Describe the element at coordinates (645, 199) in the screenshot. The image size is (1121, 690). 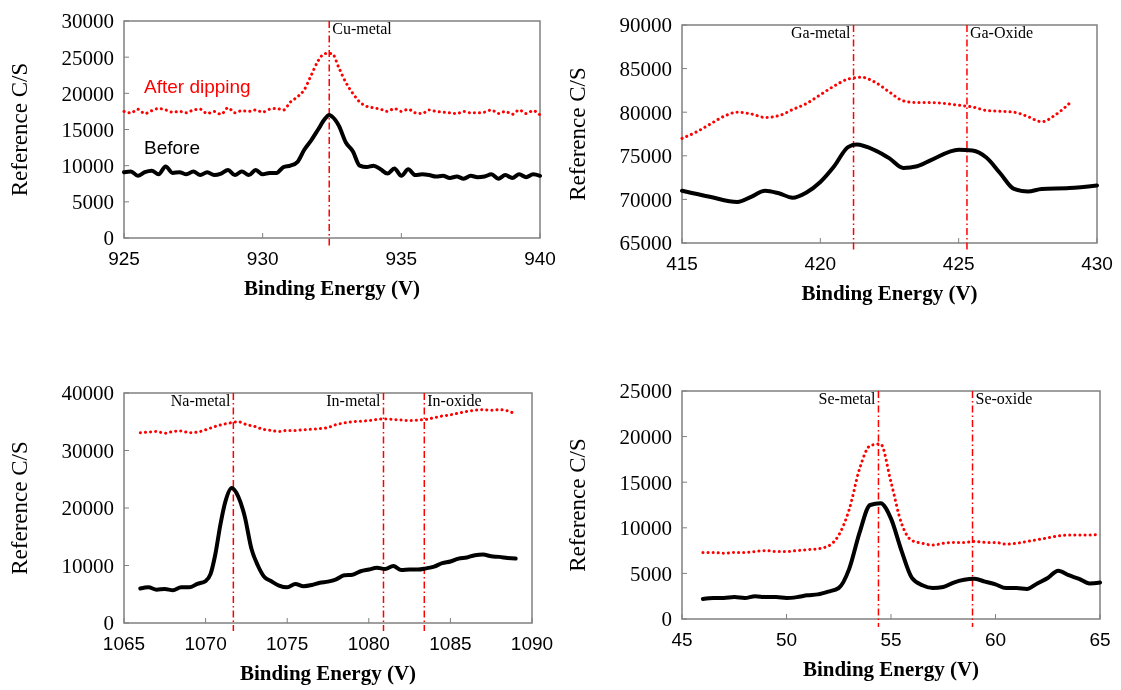
I see `y-tick-label: 70000` at that location.